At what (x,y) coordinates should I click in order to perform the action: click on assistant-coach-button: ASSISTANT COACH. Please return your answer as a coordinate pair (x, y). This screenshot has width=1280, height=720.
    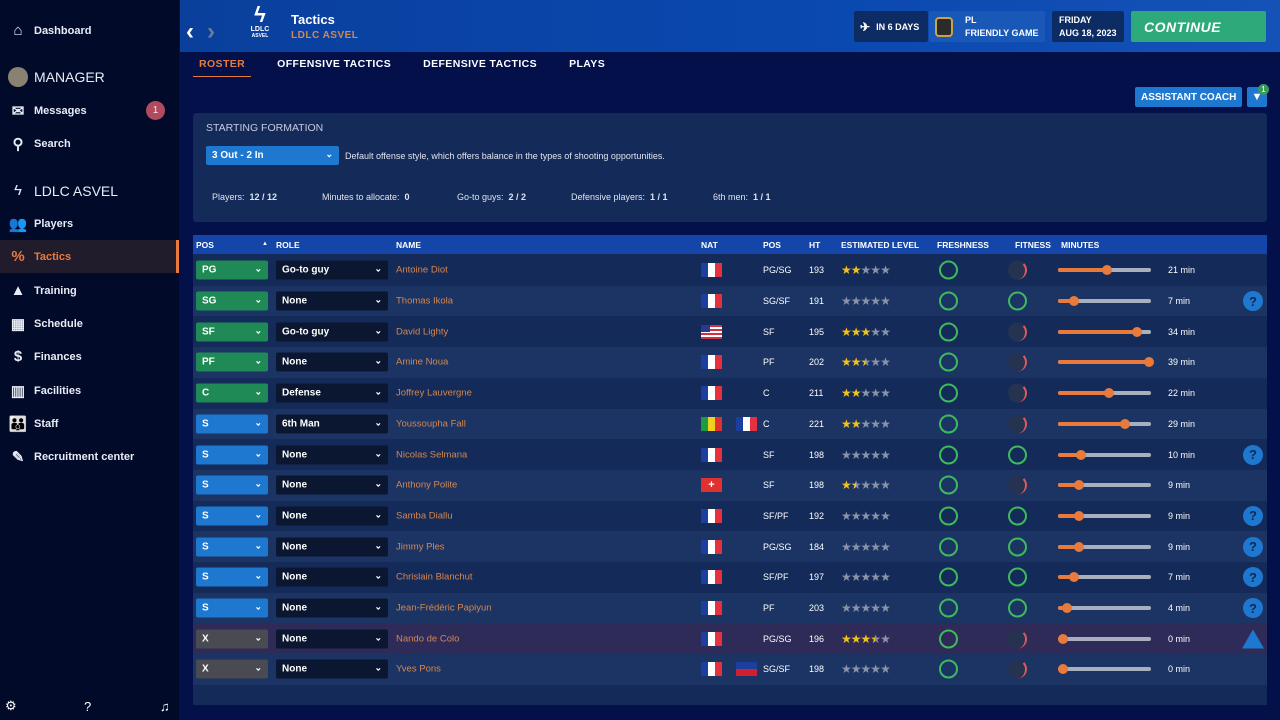
    Looking at the image, I should click on (1189, 97).